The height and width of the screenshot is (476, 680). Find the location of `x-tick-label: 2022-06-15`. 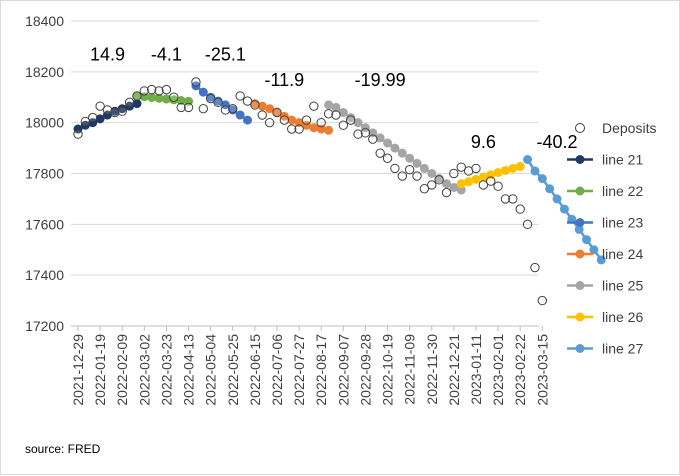

x-tick-label: 2022-06-15 is located at coordinates (255, 370).